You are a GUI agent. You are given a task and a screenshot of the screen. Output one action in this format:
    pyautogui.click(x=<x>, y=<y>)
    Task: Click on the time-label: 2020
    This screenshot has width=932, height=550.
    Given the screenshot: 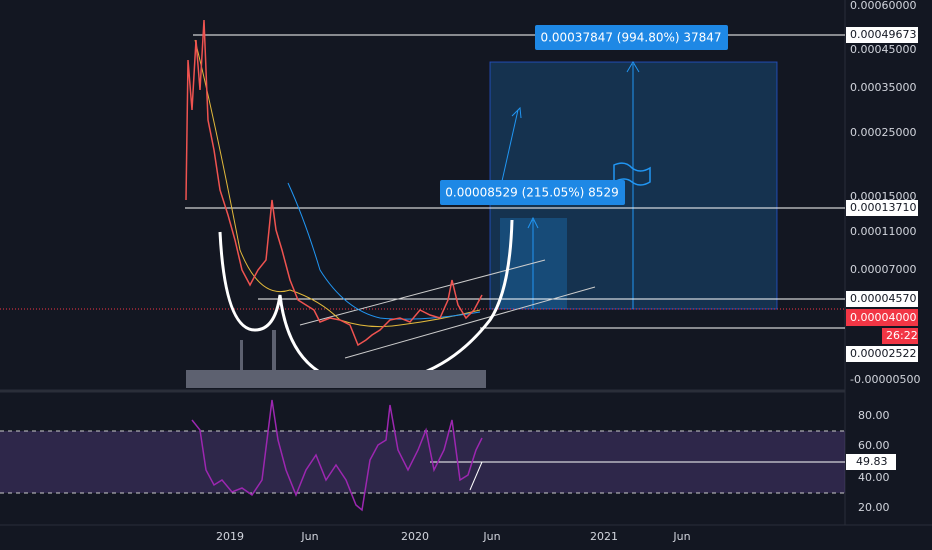 What is the action you would take?
    pyautogui.click(x=415, y=536)
    